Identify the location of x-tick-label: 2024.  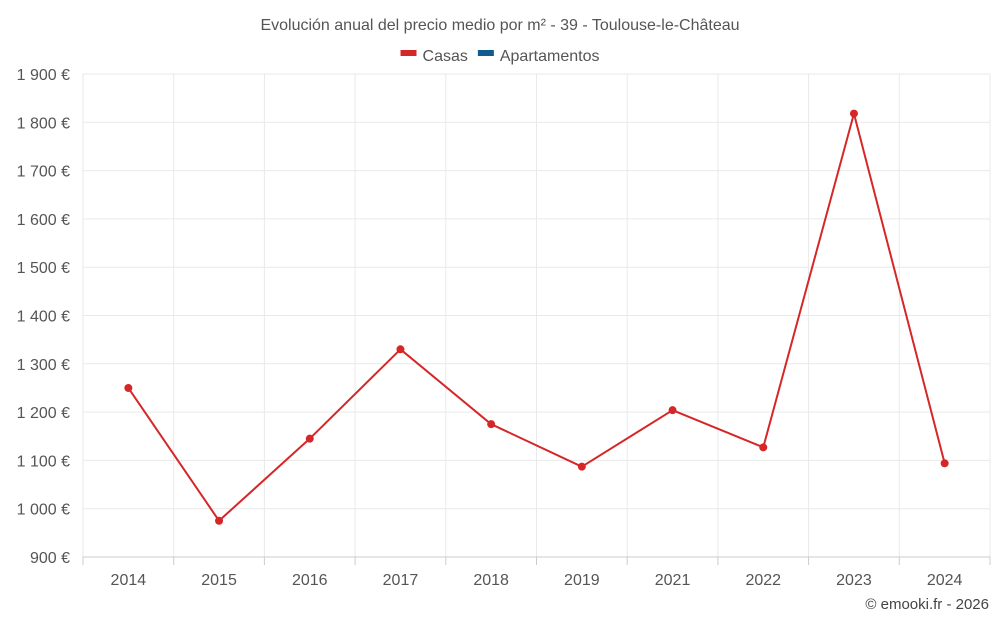
(945, 580).